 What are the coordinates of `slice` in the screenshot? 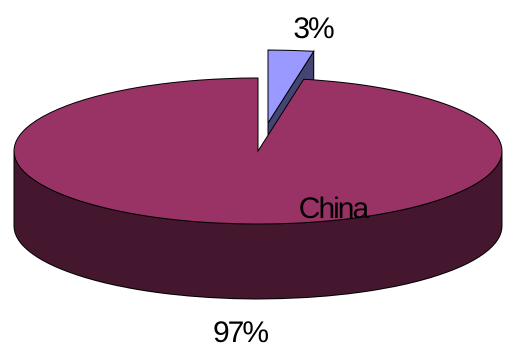 It's located at (291, 87).